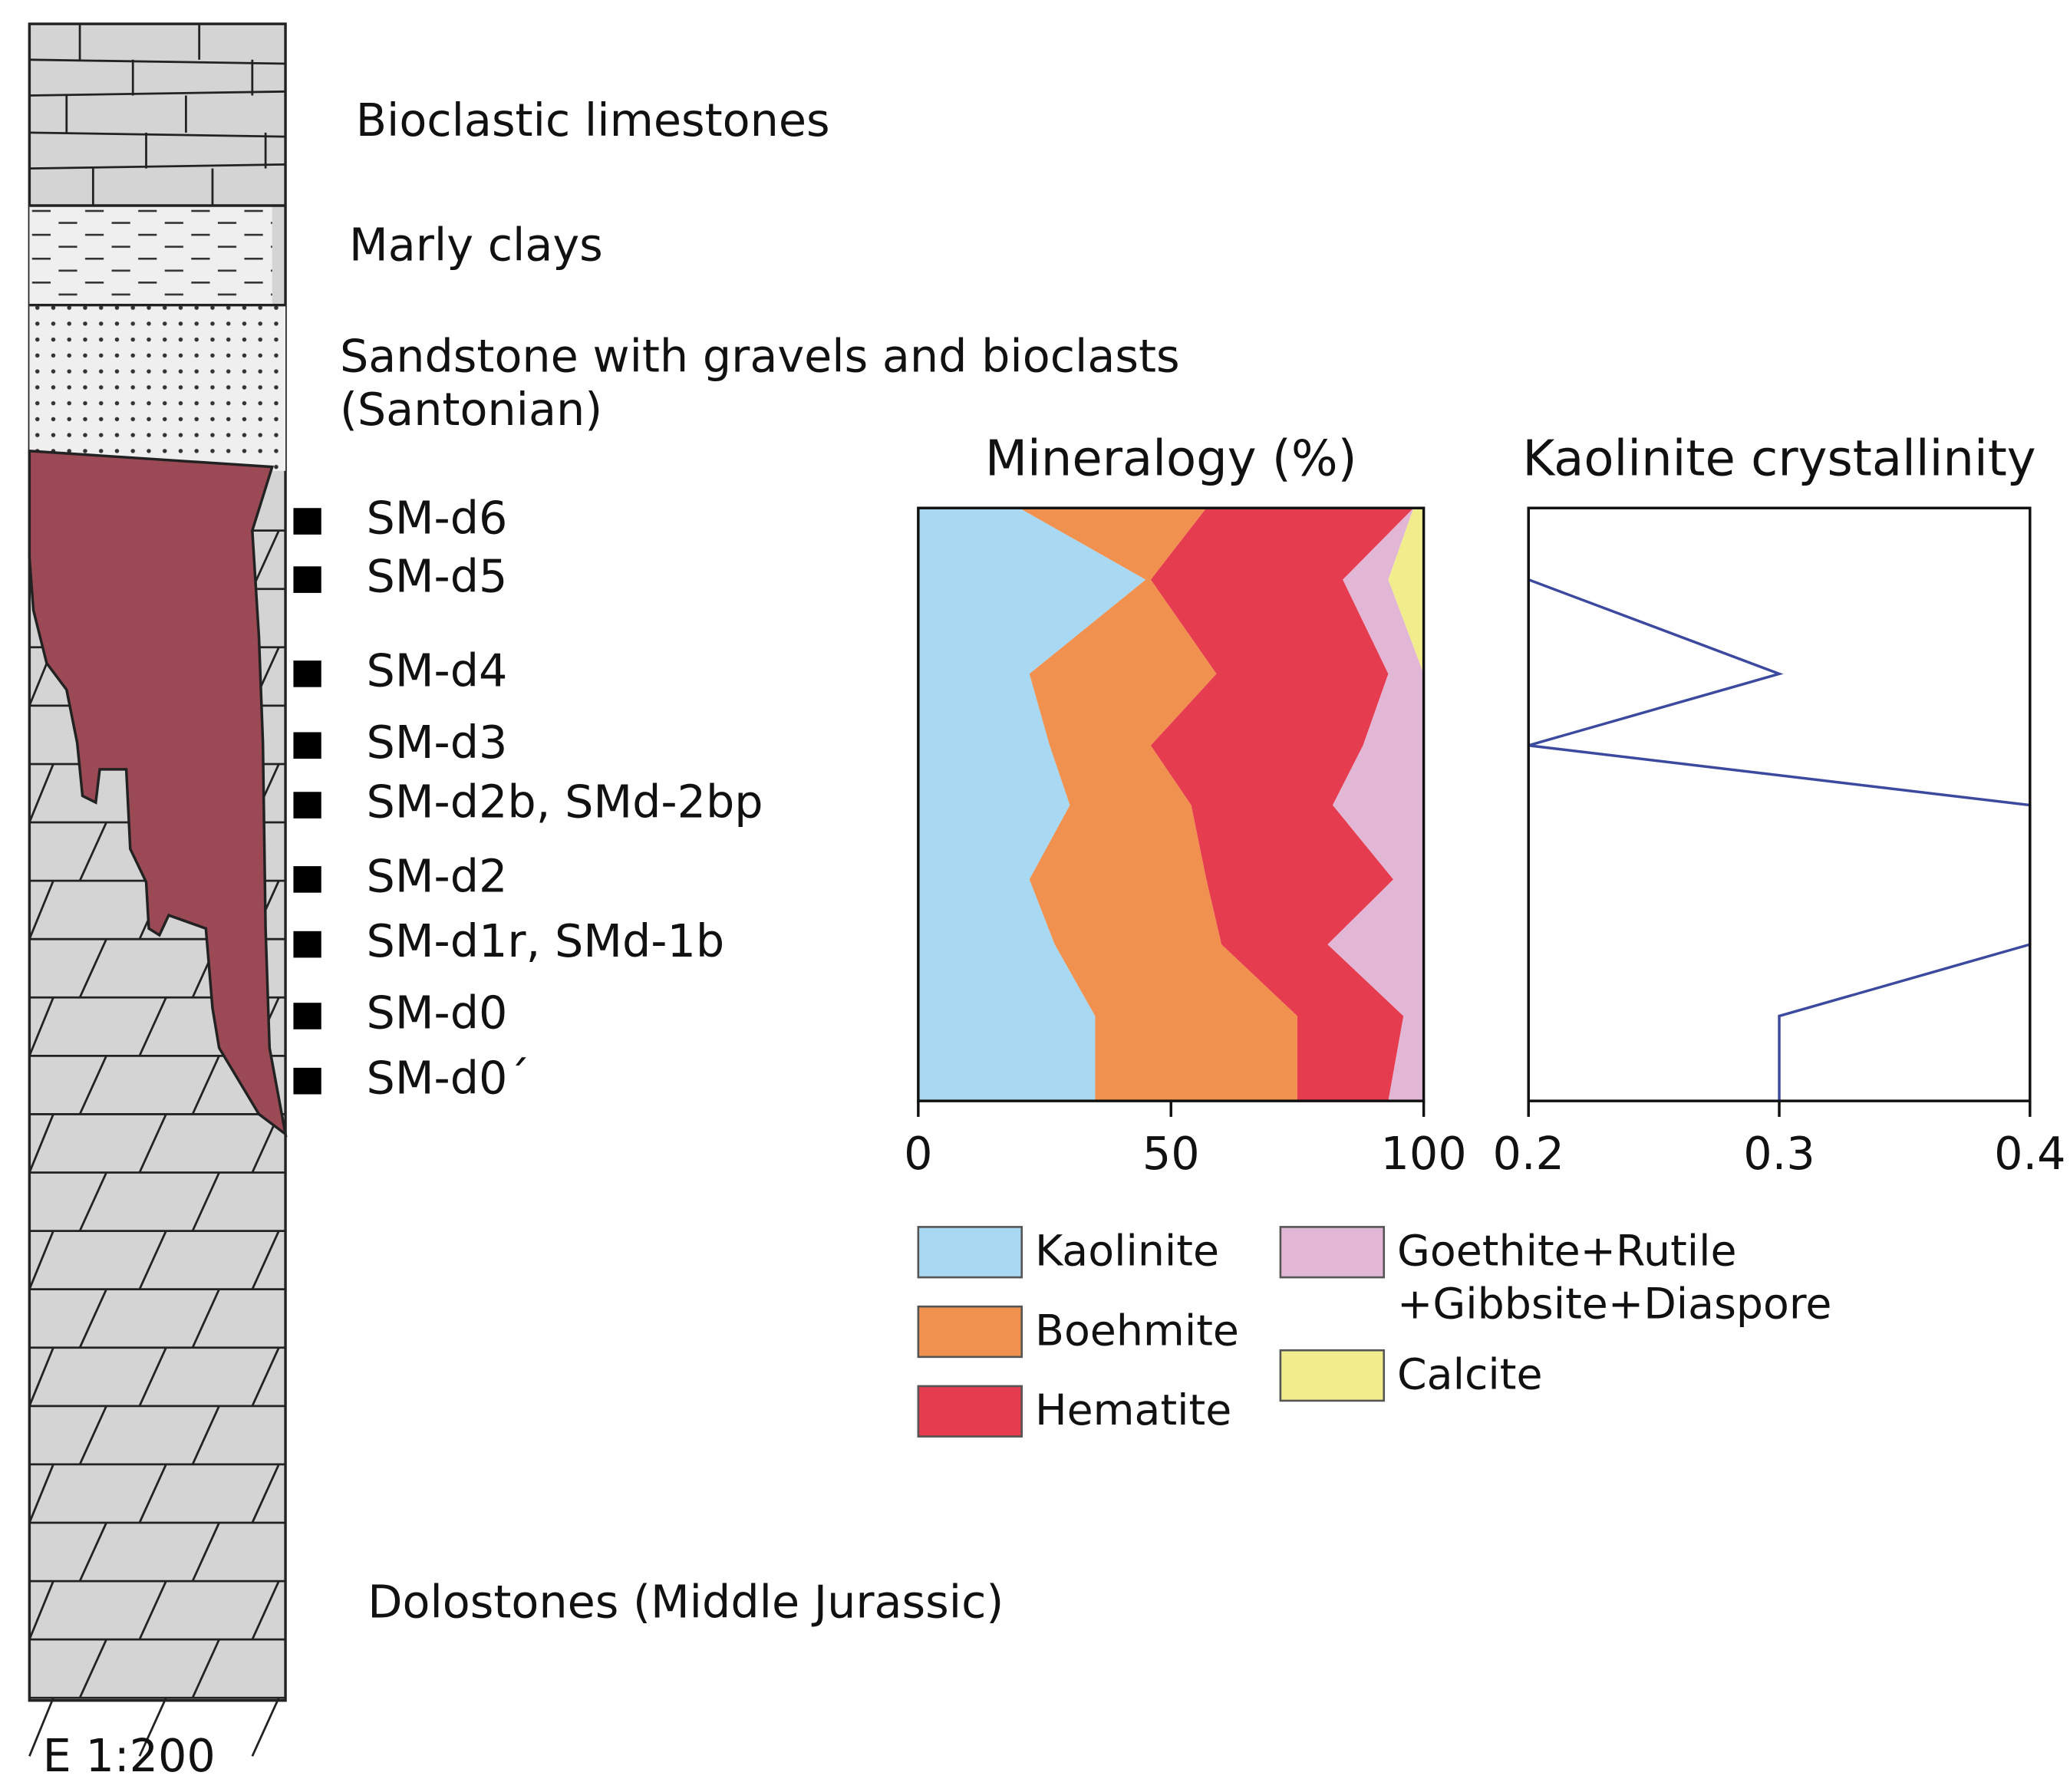 The width and height of the screenshot is (2070, 1792). I want to click on legend-label: Goethite+Rutile +Gibbsite+Diaspore, so click(1614, 1277).